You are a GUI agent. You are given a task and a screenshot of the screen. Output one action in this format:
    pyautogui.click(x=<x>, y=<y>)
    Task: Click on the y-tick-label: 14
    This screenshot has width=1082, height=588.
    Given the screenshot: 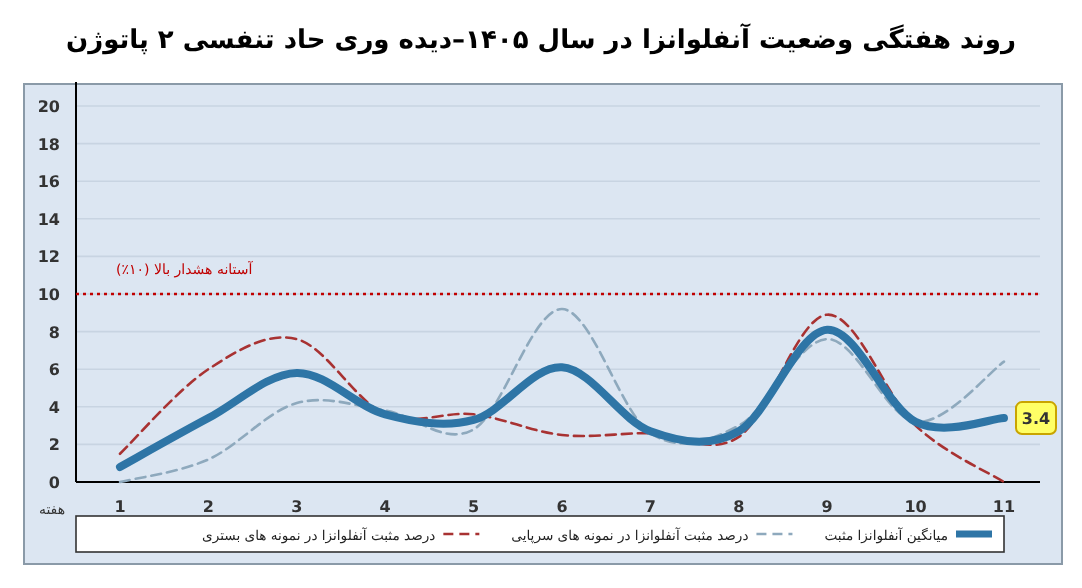 What is the action you would take?
    pyautogui.click(x=49, y=219)
    